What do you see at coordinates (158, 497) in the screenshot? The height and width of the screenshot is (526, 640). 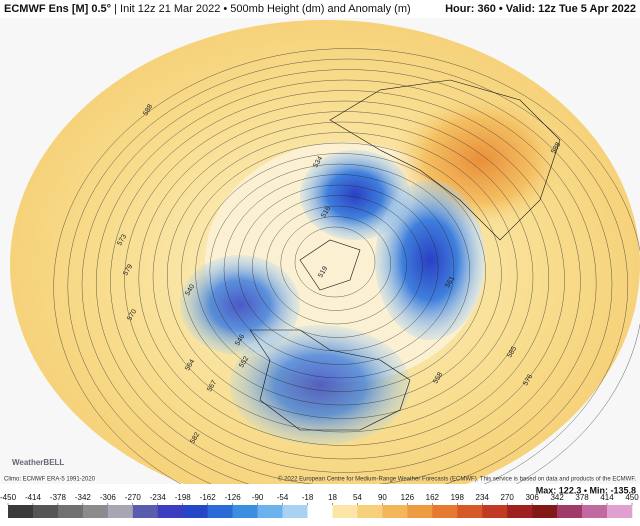 I see `colorbar-tick-label: -234` at bounding box center [158, 497].